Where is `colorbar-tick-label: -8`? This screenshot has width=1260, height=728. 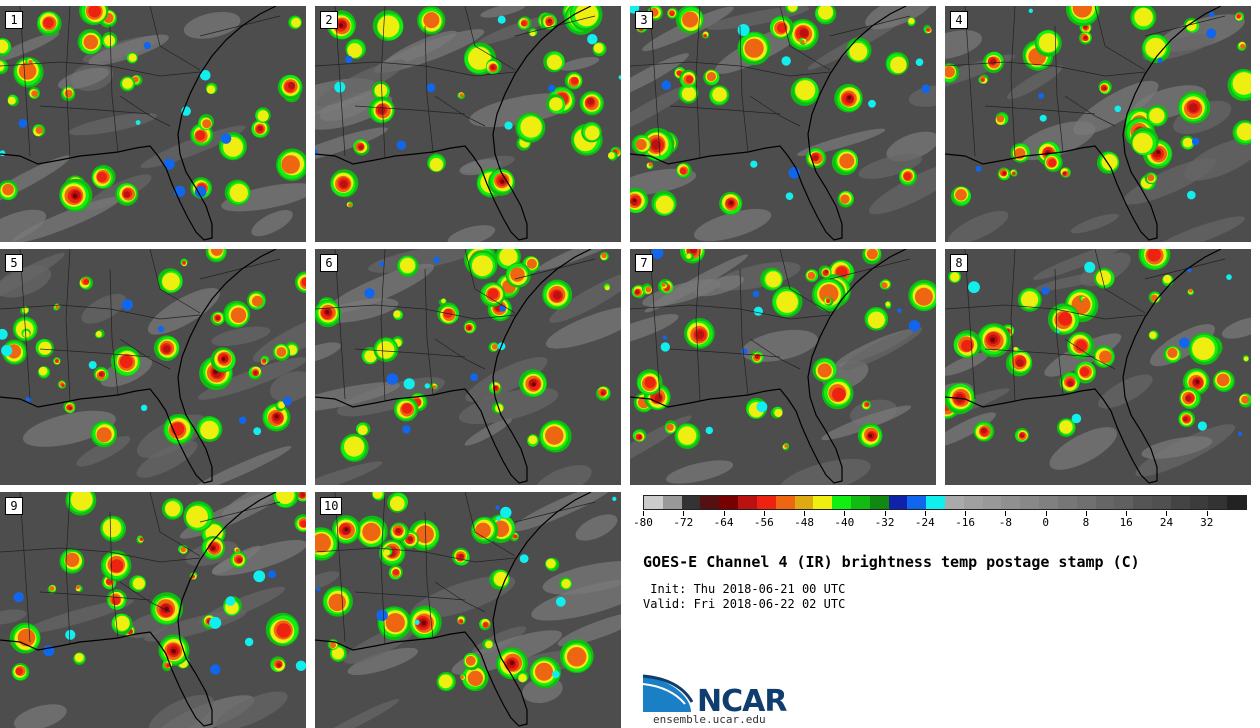 colorbar-tick-label: -8 is located at coordinates (1005, 522).